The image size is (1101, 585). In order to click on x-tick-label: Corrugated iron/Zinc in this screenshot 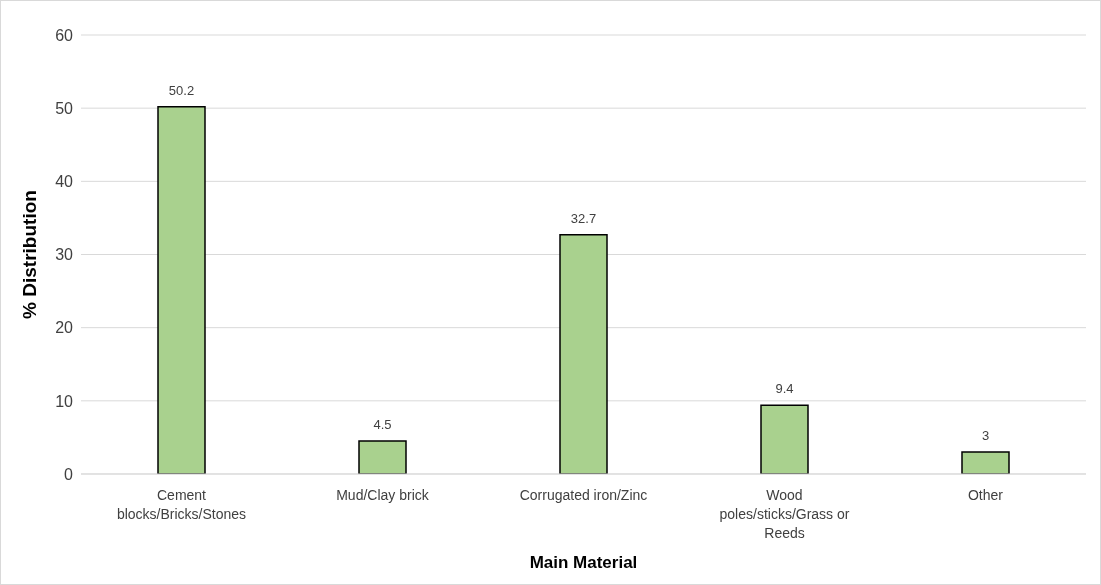, I will do `click(583, 495)`.